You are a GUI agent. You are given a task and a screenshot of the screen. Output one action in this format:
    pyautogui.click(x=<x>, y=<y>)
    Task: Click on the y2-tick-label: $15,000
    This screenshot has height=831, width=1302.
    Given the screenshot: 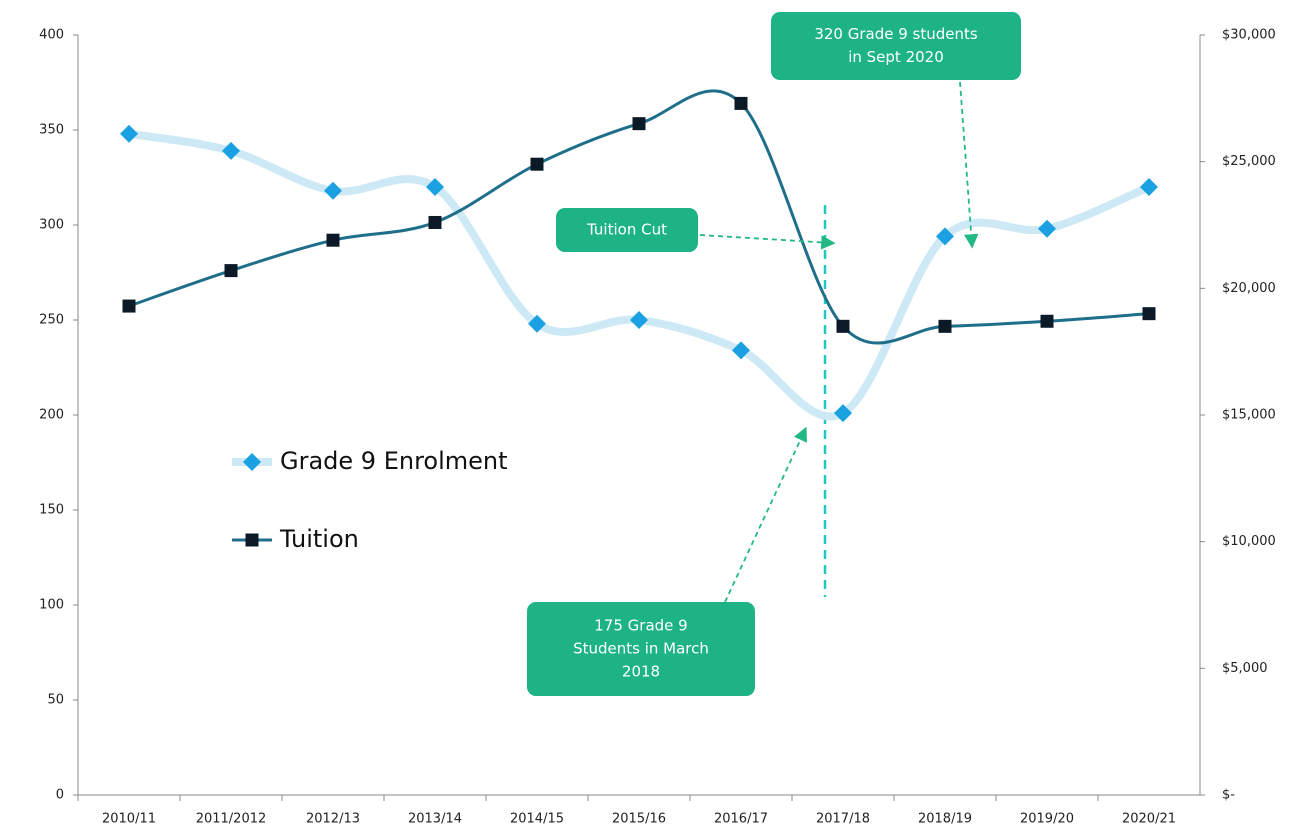 What is the action you would take?
    pyautogui.click(x=1249, y=415)
    